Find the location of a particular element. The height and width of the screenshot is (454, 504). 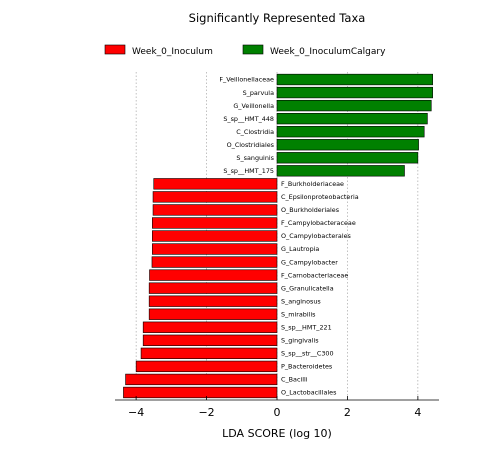

bar-label: S_mirabilis is located at coordinates (298, 314).